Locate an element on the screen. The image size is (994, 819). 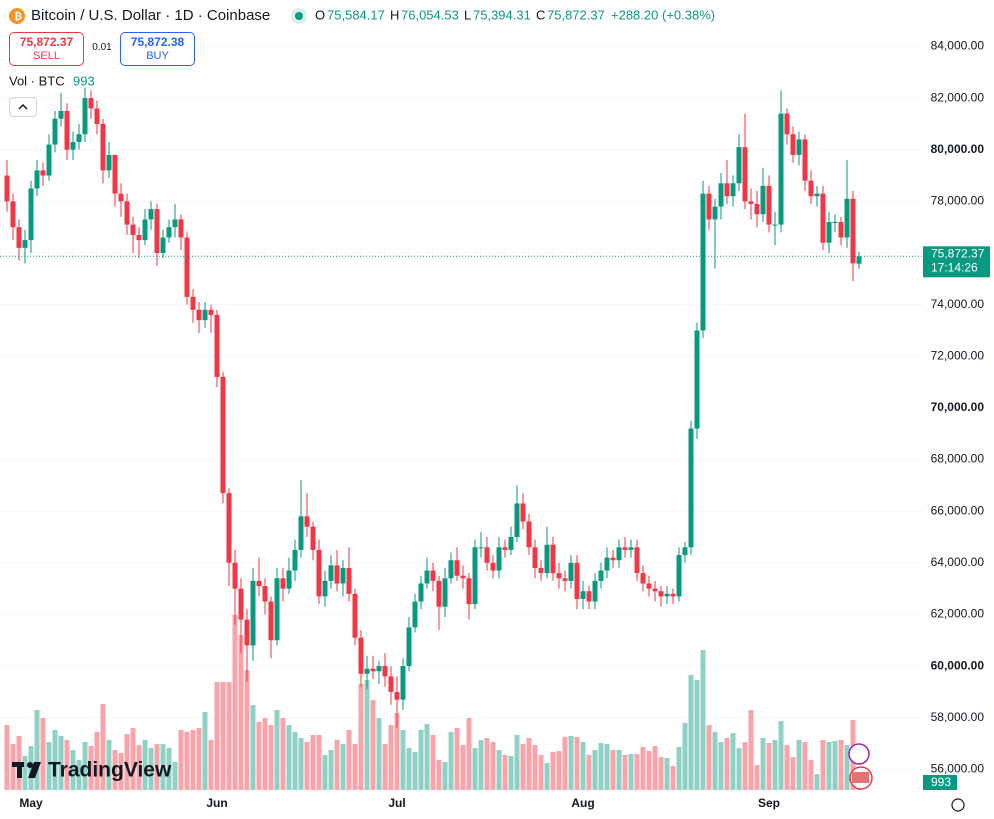
collapse-button is located at coordinates (23, 107).